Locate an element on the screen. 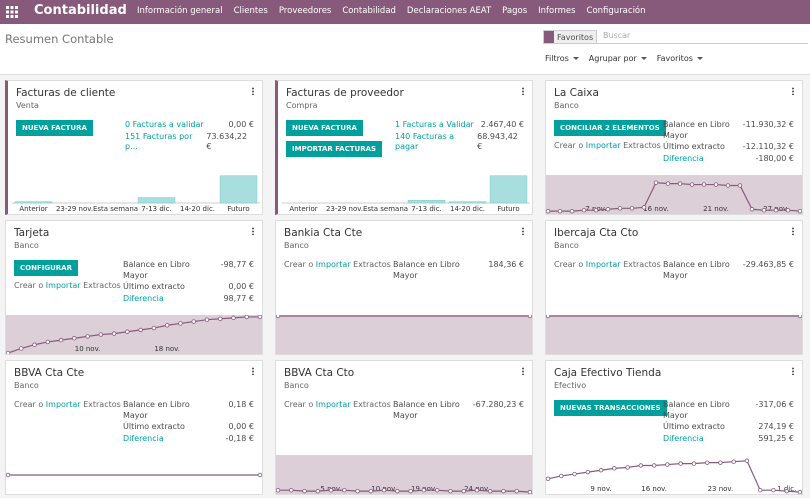 This screenshot has height=498, width=810. line-chart: 5 nov. 10 nov. 19 nov. 24 nov. is located at coordinates (404, 474).